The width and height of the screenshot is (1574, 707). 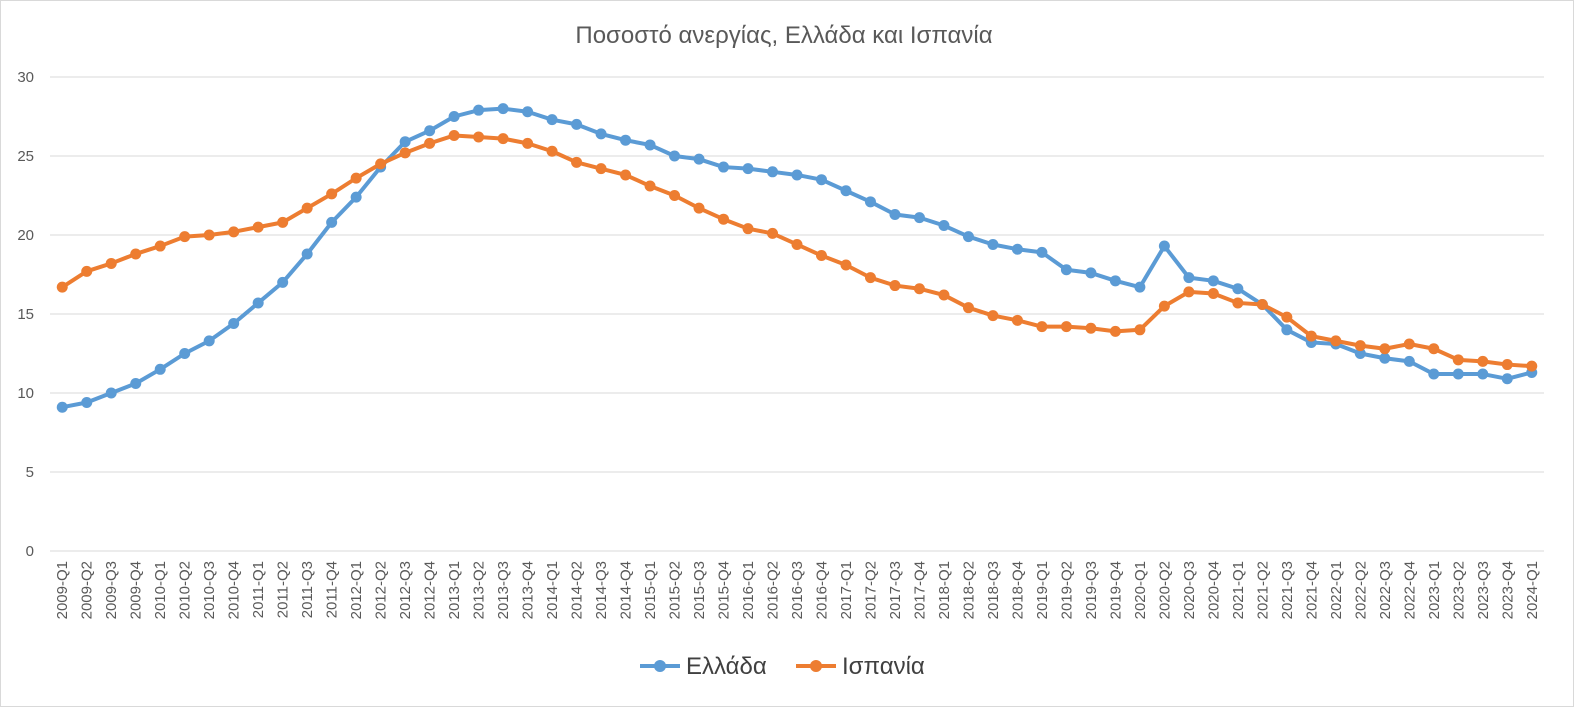 What do you see at coordinates (626, 590) in the screenshot?
I see `x-tick-label: 2014-Q4` at bounding box center [626, 590].